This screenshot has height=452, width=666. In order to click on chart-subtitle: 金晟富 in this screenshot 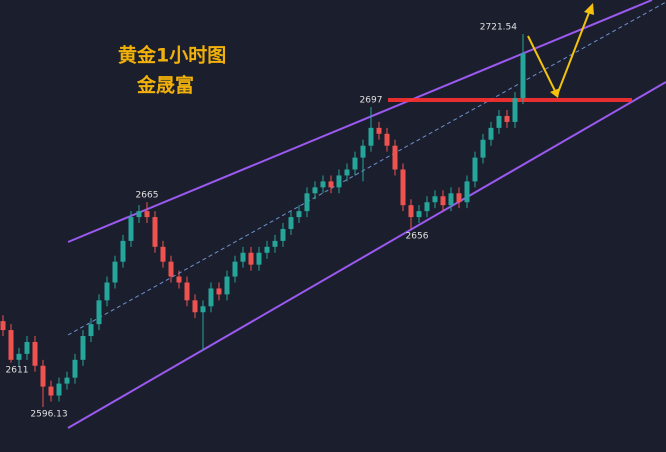, I will do `click(165, 85)`.